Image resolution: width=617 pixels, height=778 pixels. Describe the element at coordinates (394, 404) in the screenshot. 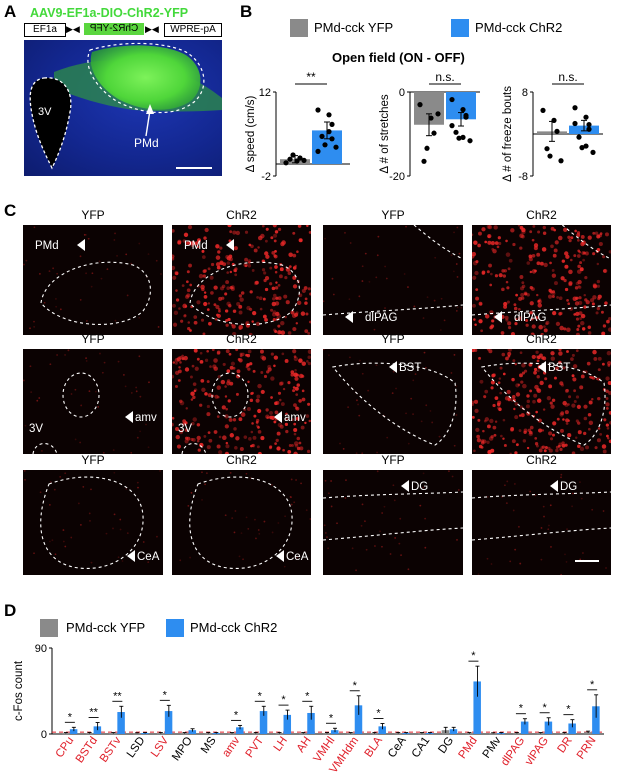

I see `region-outline` at that location.